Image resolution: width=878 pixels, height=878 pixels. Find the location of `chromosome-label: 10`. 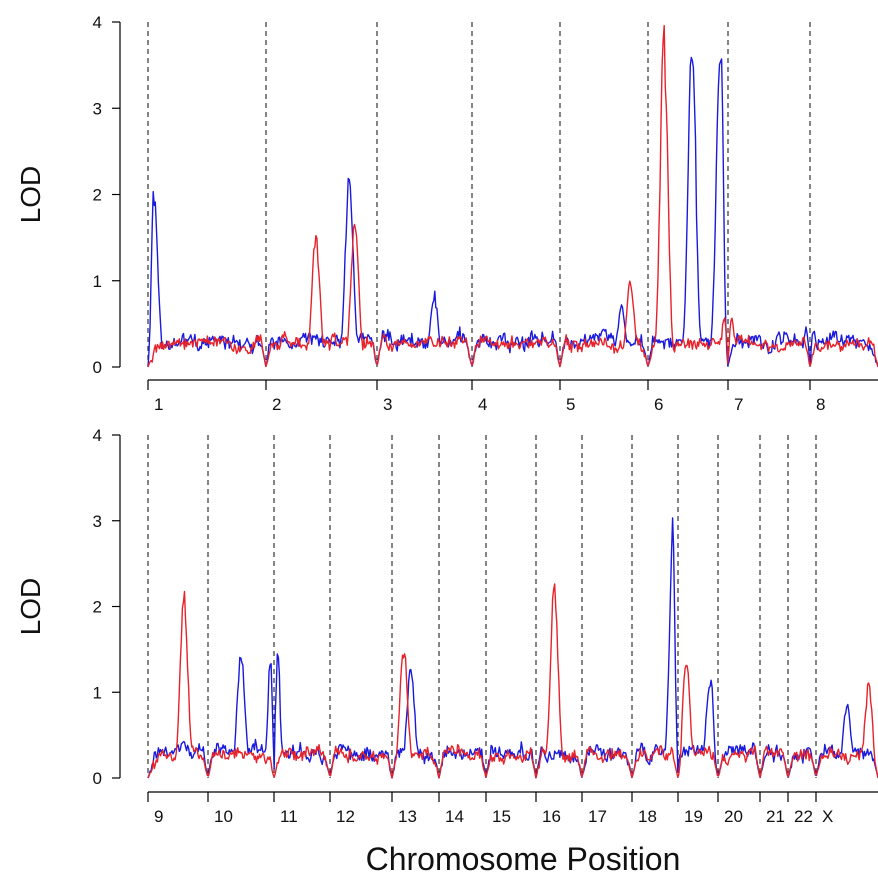

chromosome-label: 10 is located at coordinates (223, 816).